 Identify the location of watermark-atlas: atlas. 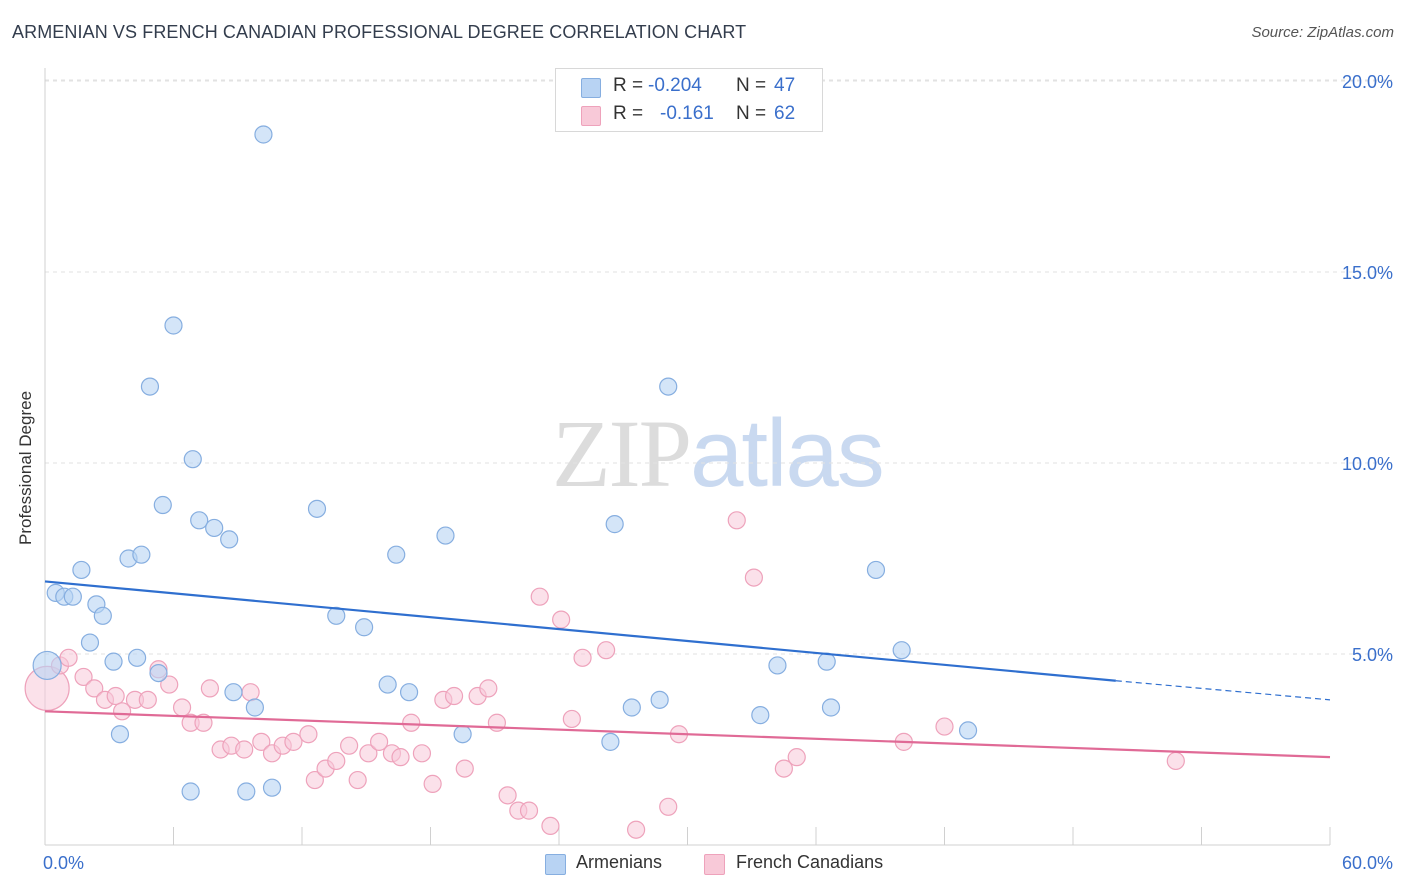
(787, 453).